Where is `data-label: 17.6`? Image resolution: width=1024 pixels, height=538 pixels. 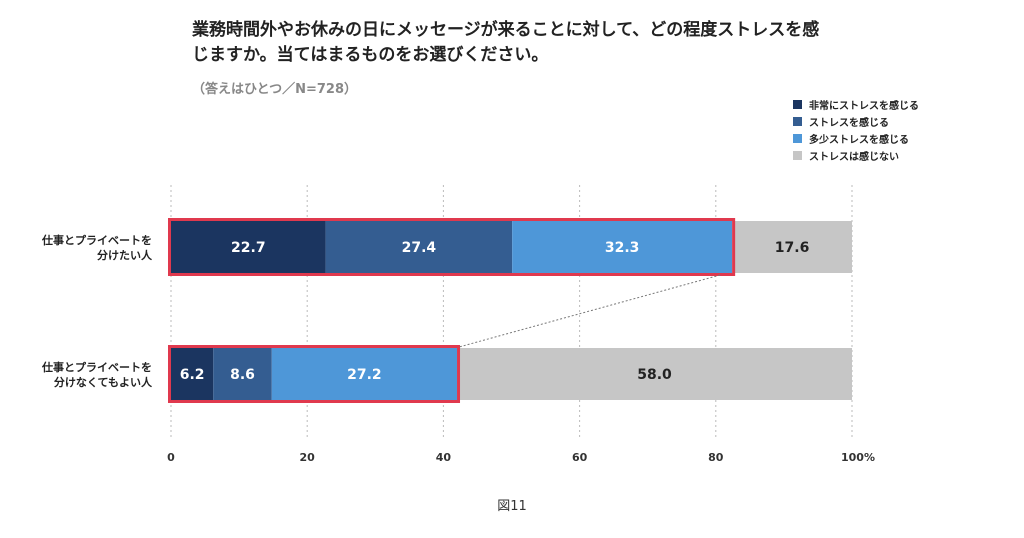 data-label: 17.6 is located at coordinates (792, 248).